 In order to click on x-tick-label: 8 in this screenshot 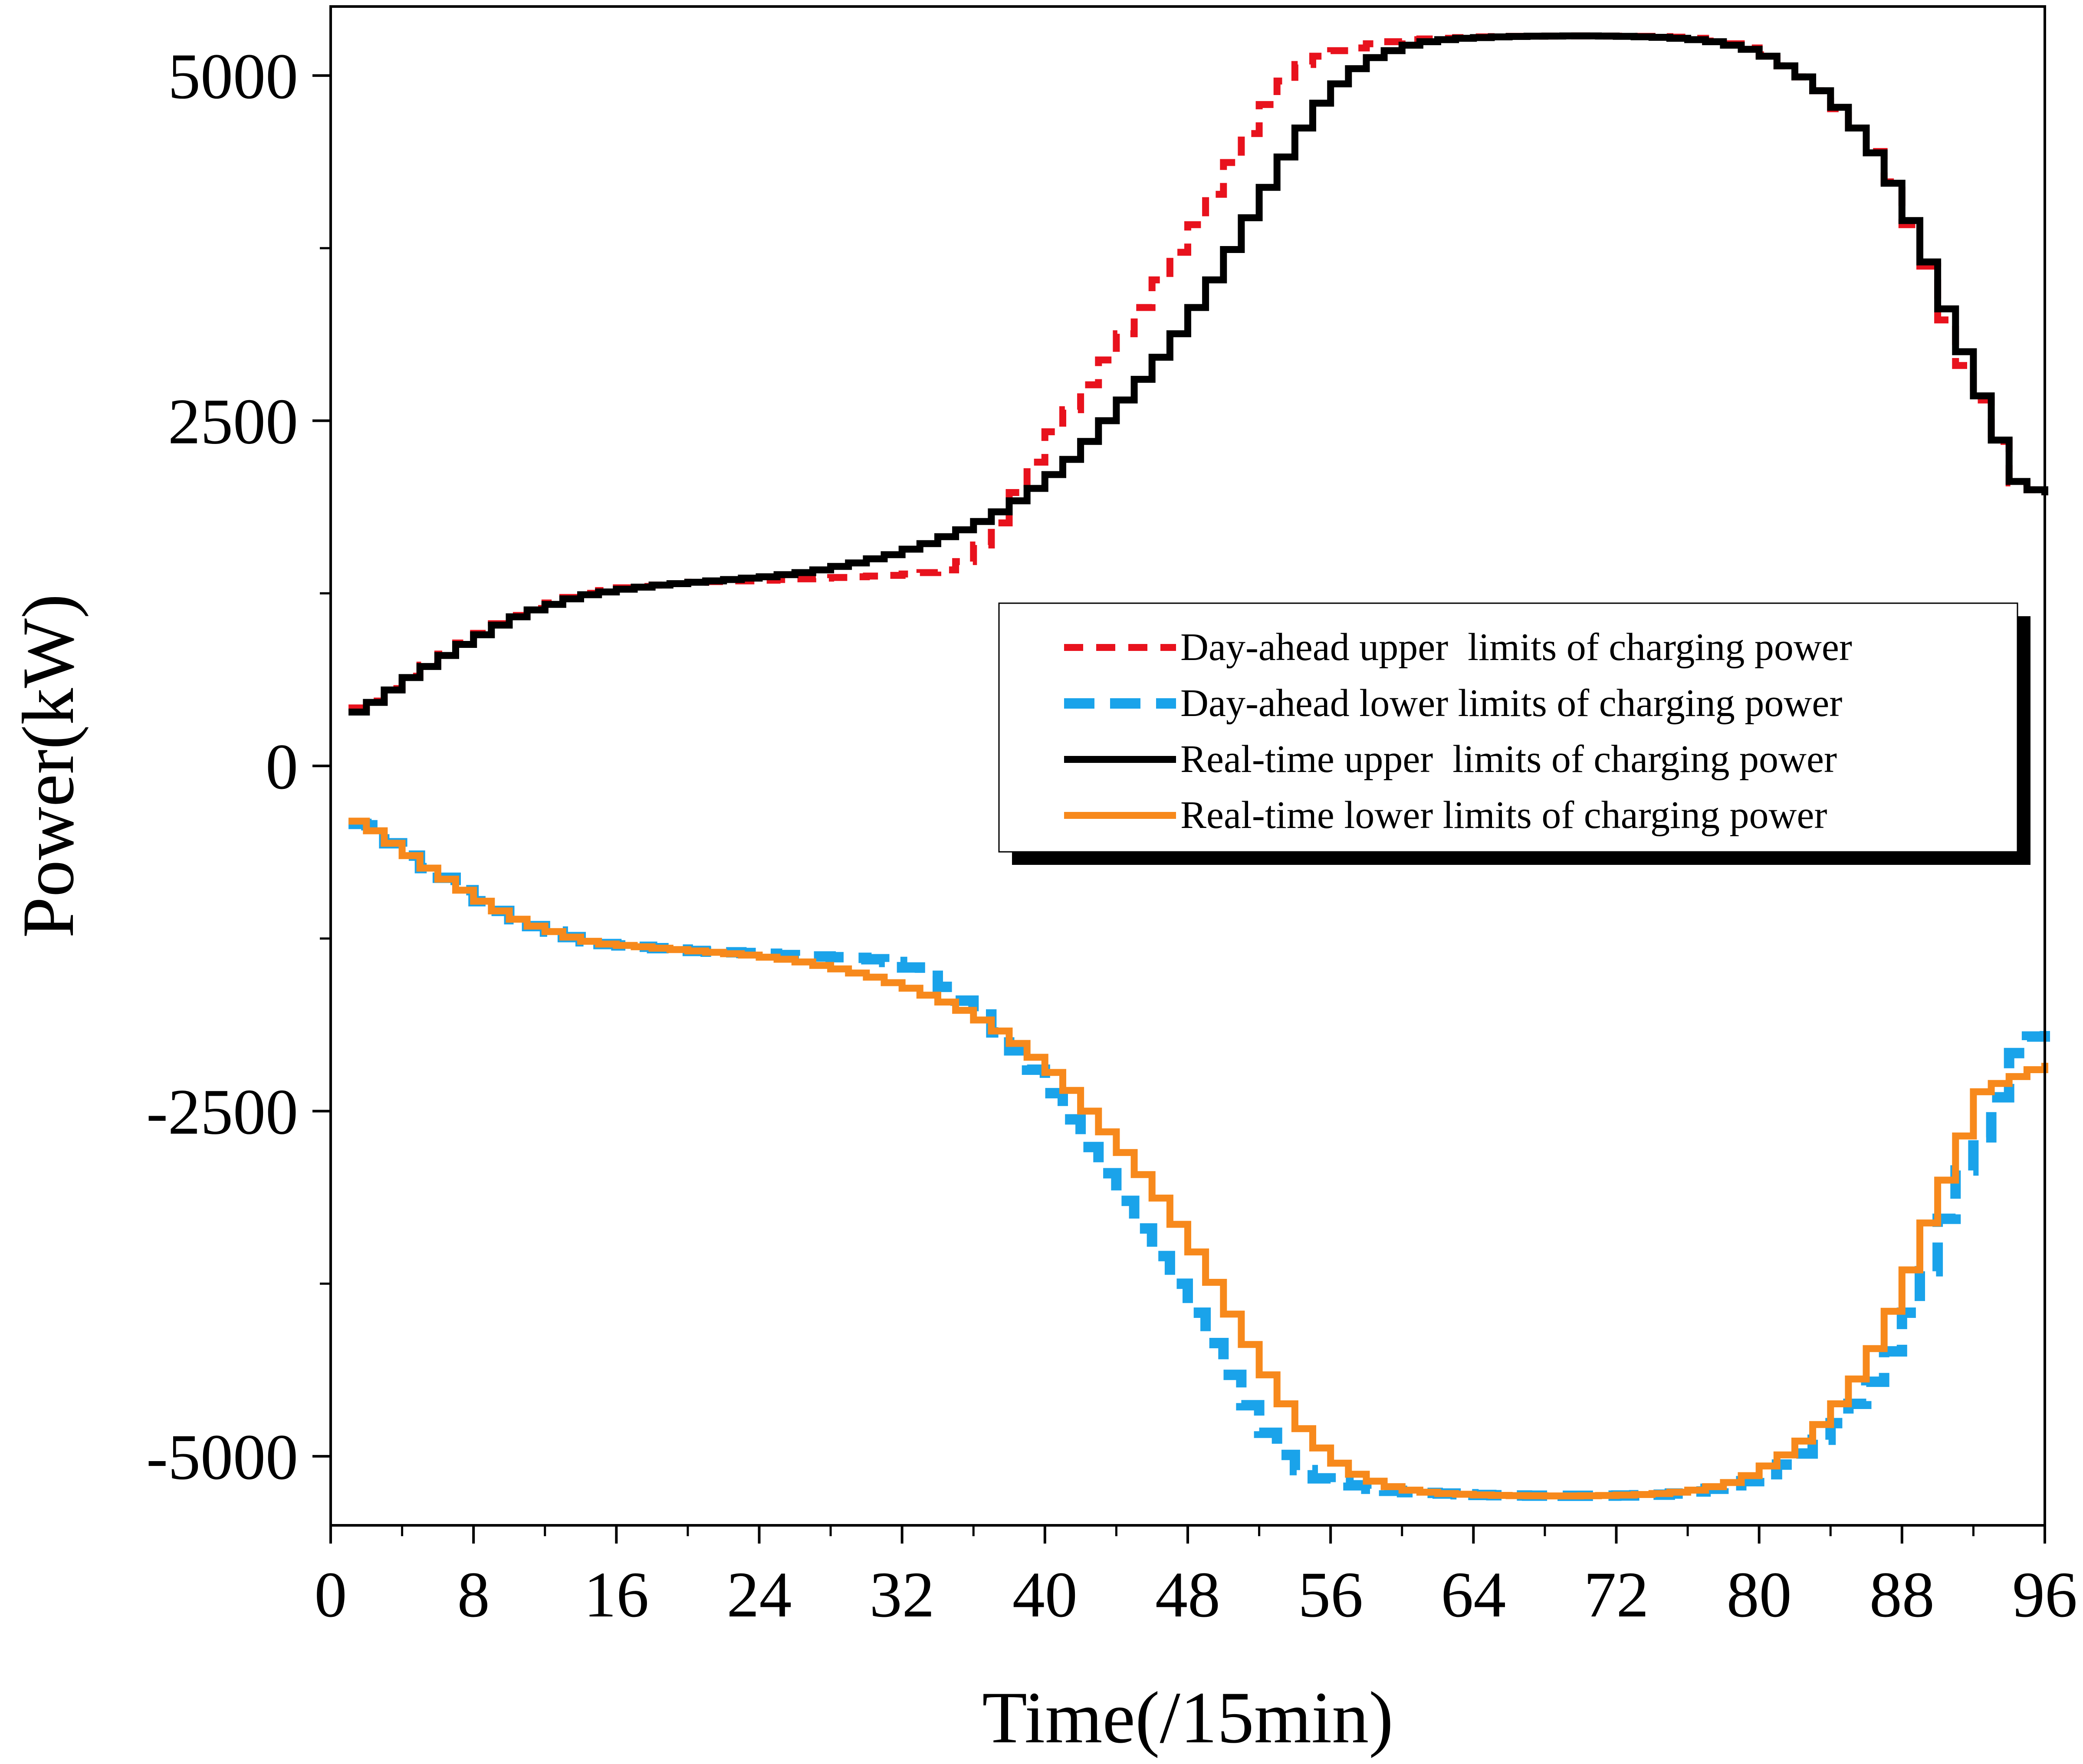, I will do `click(474, 1595)`.